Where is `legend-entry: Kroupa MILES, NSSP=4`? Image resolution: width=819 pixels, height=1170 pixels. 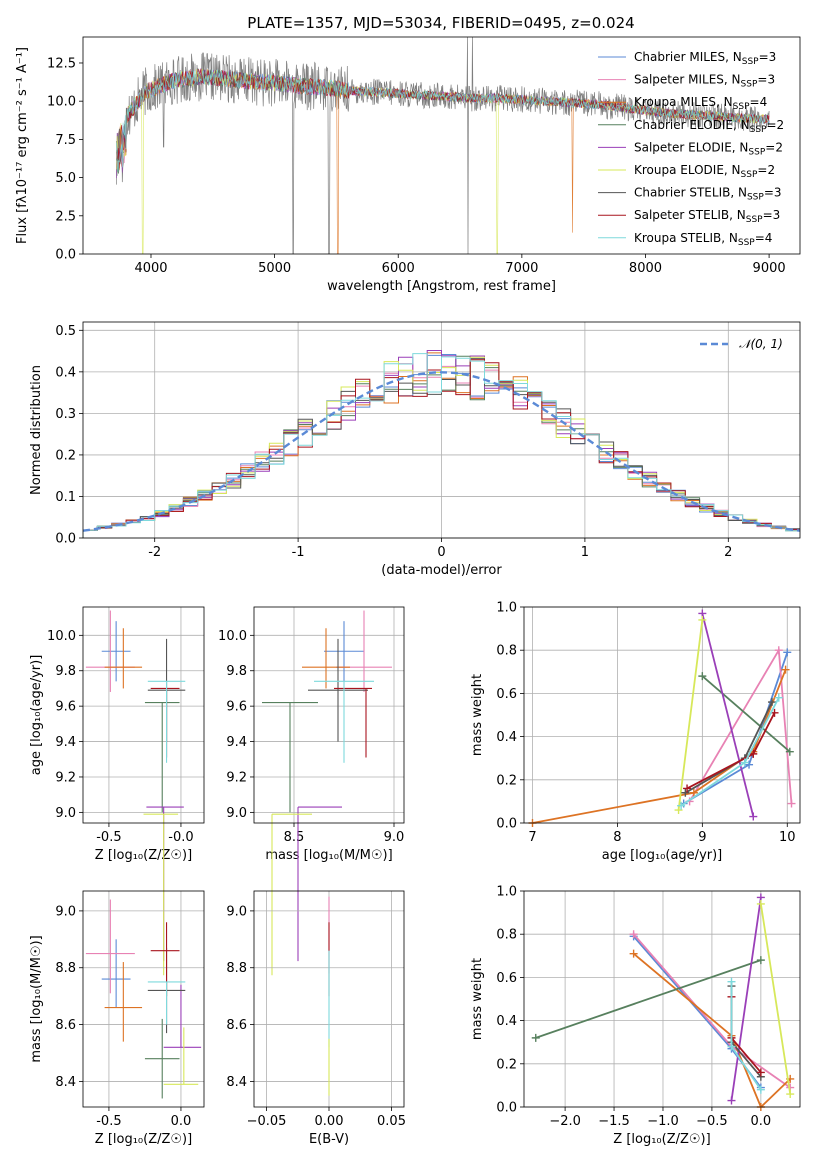 legend-entry: Kroupa MILES, NSSP=4 is located at coordinates (700, 103).